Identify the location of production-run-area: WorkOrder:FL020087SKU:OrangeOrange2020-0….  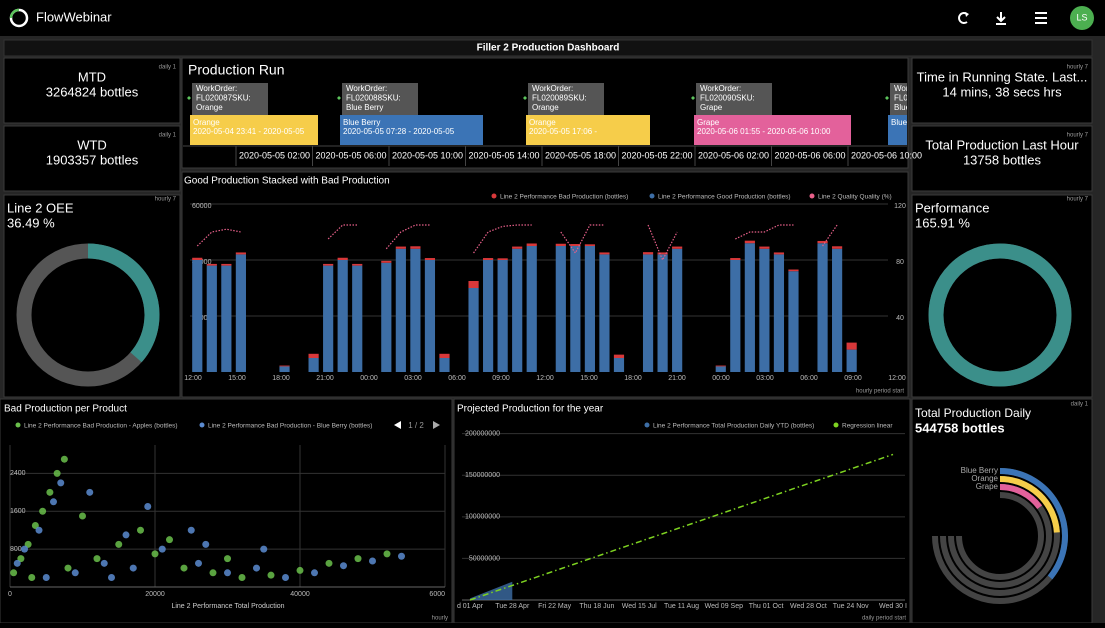
(547, 114).